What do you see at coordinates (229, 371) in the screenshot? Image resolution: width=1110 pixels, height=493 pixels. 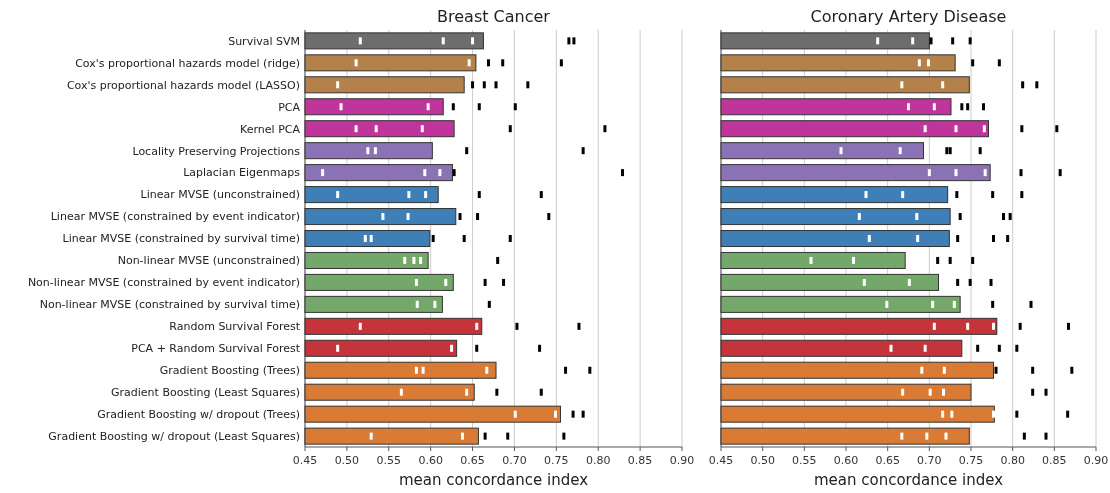 I see `y-tick-label: Gradient Boosting (Trees)` at bounding box center [229, 371].